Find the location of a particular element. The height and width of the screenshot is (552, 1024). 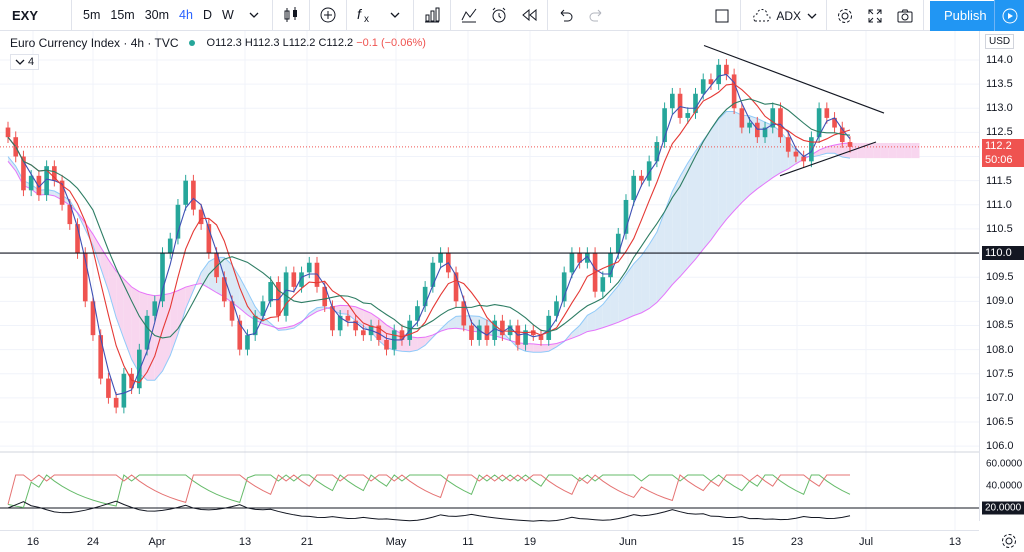

layout-button is located at coordinates (722, 15).